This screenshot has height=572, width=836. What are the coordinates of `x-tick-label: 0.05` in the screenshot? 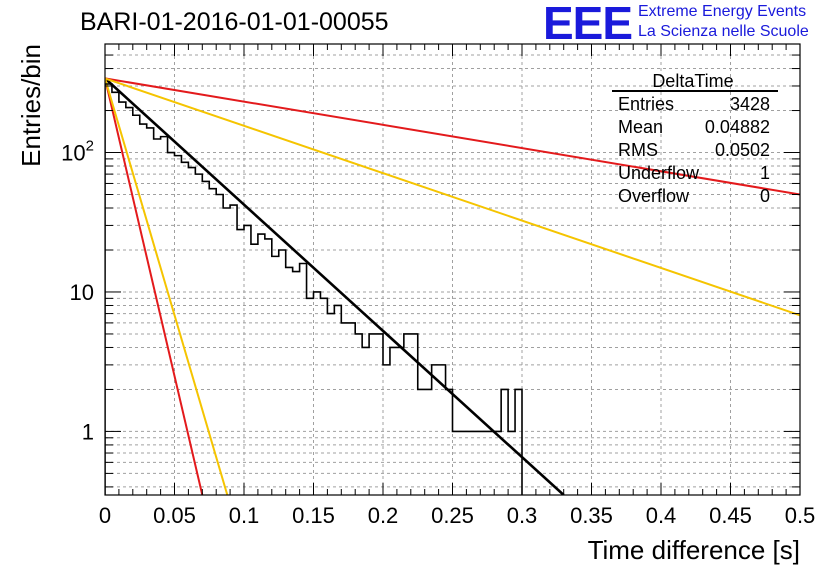 It's located at (174, 515).